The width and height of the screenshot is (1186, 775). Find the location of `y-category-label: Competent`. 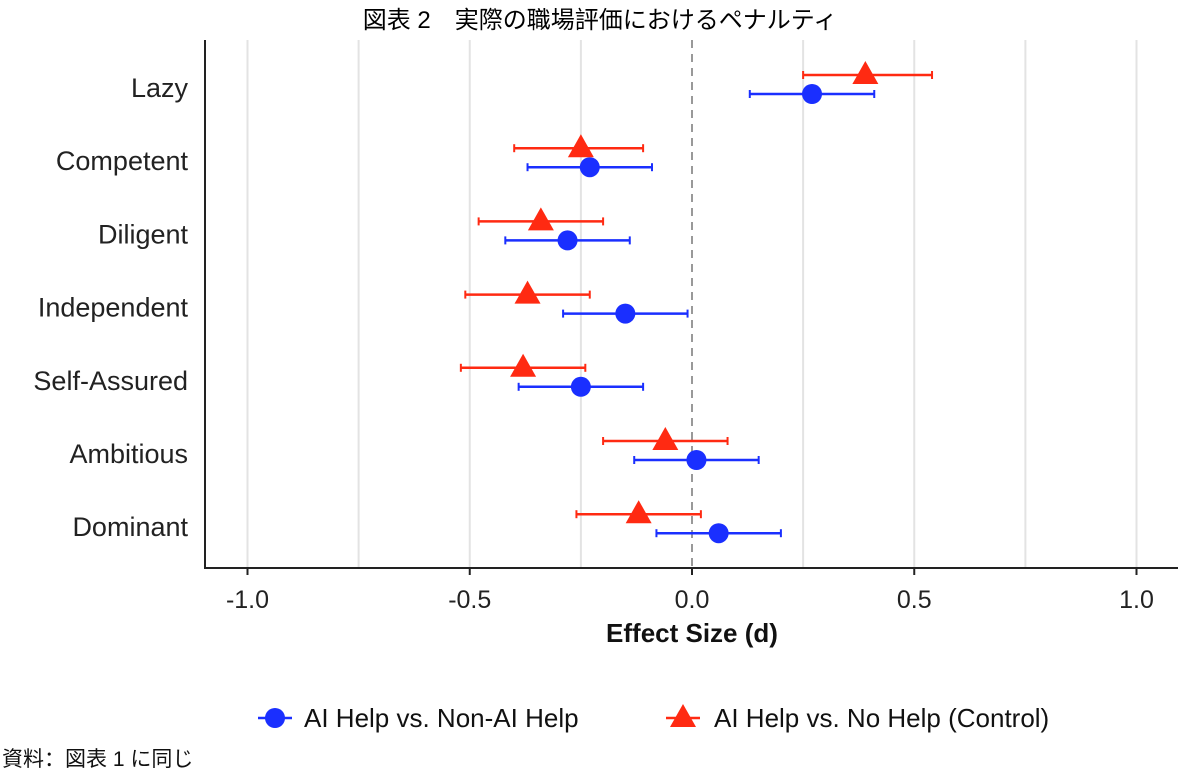

y-category-label: Competent is located at coordinates (122, 161).